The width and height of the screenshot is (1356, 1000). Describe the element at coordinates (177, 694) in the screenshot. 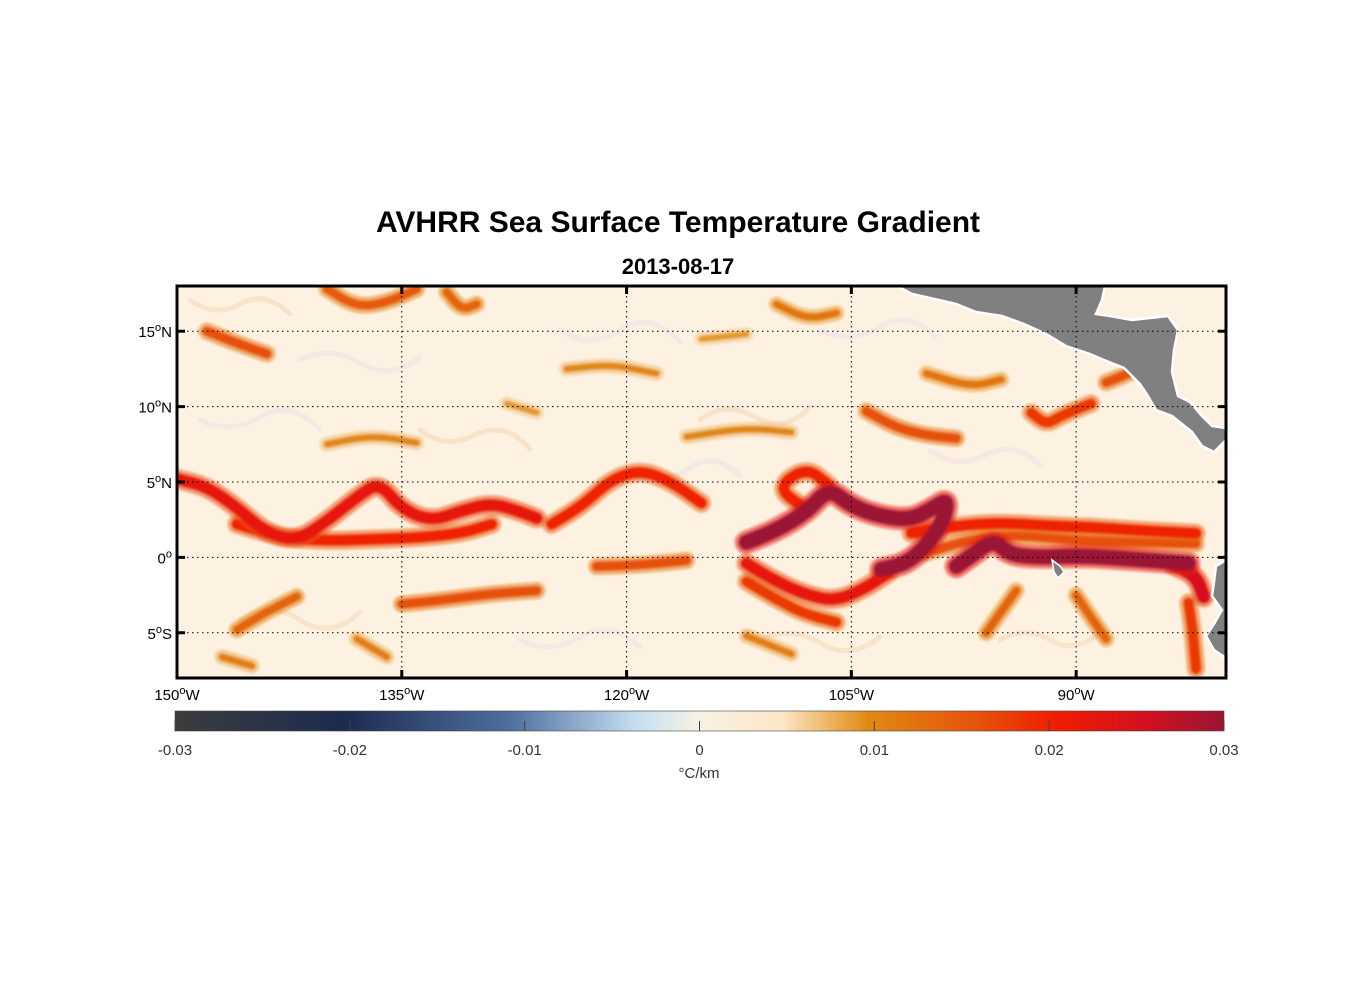

I see `x-tick-label: 150oW` at that location.